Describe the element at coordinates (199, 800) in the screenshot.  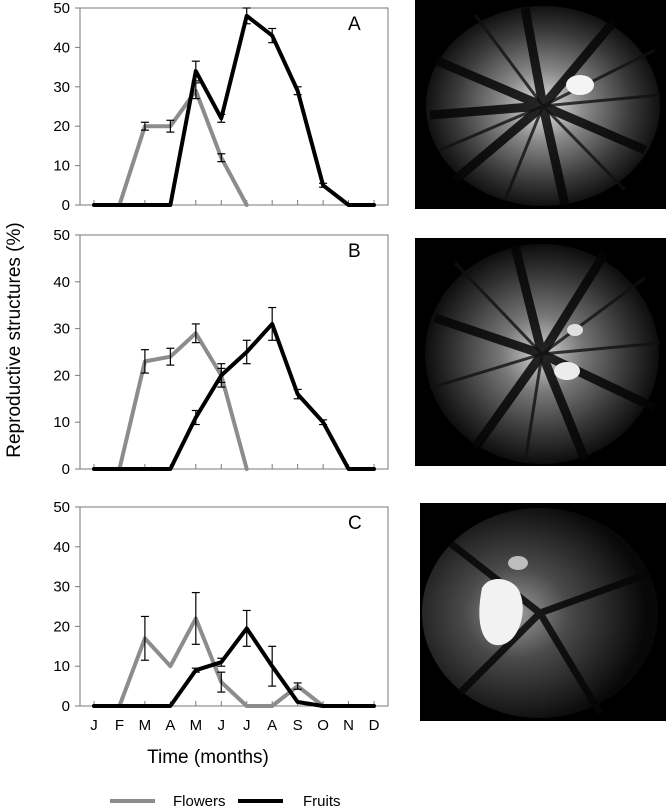
I see `legend-label-flowers: Flowers` at that location.